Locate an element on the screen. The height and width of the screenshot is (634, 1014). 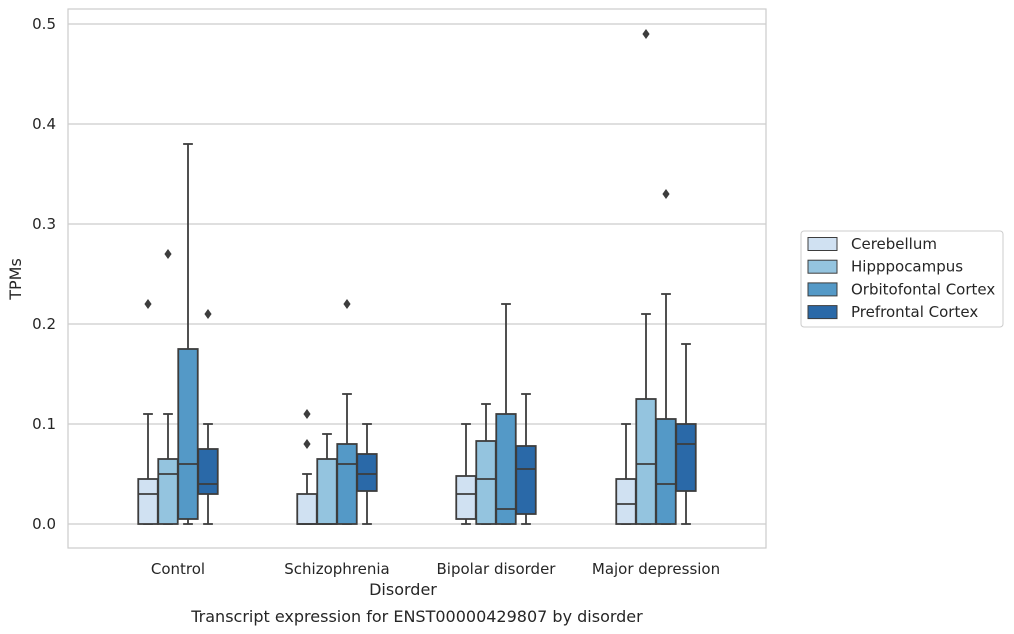
y-tick-label: 0.5 is located at coordinates (44, 24).